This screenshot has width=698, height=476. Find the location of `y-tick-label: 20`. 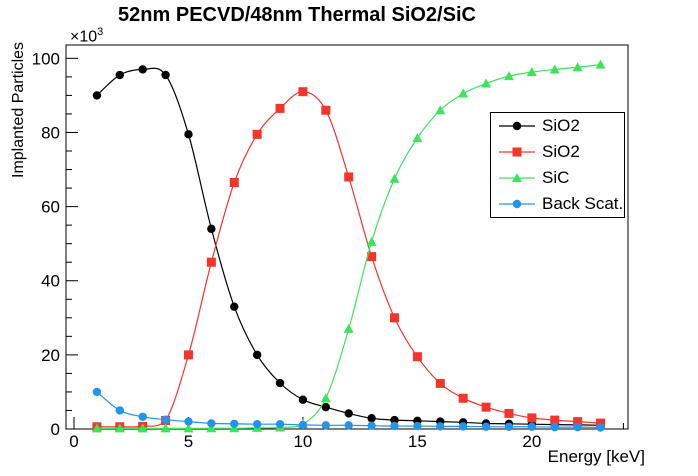

y-tick-label: 20 is located at coordinates (50, 355).